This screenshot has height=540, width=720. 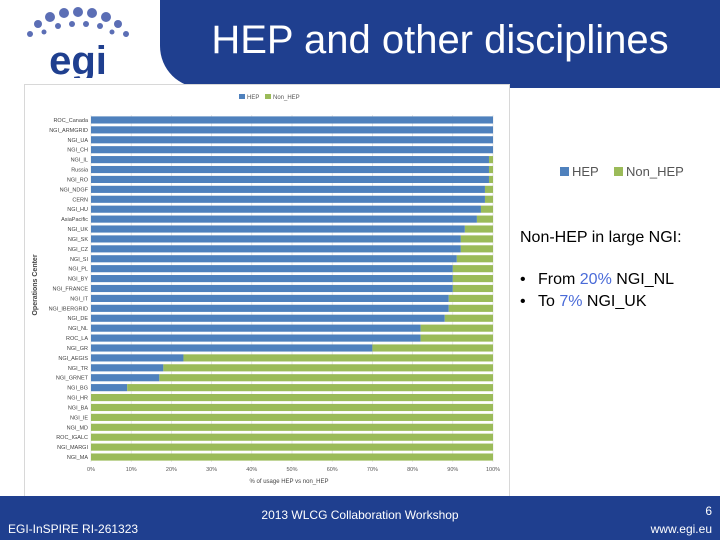 What do you see at coordinates (78, 180) in the screenshot?
I see `category-label: NGI_RO` at bounding box center [78, 180].